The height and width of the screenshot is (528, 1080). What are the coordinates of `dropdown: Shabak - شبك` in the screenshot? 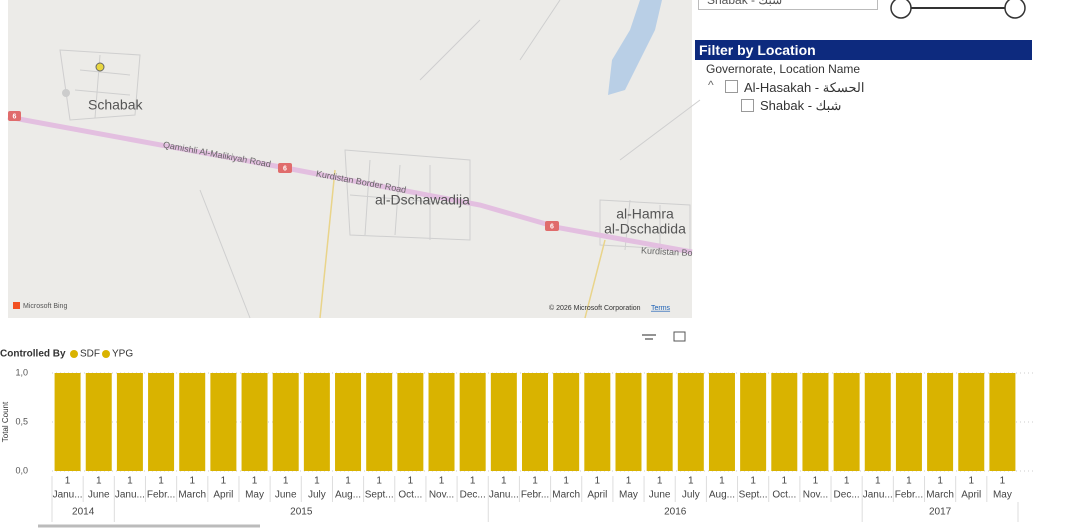 It's located at (788, 5).